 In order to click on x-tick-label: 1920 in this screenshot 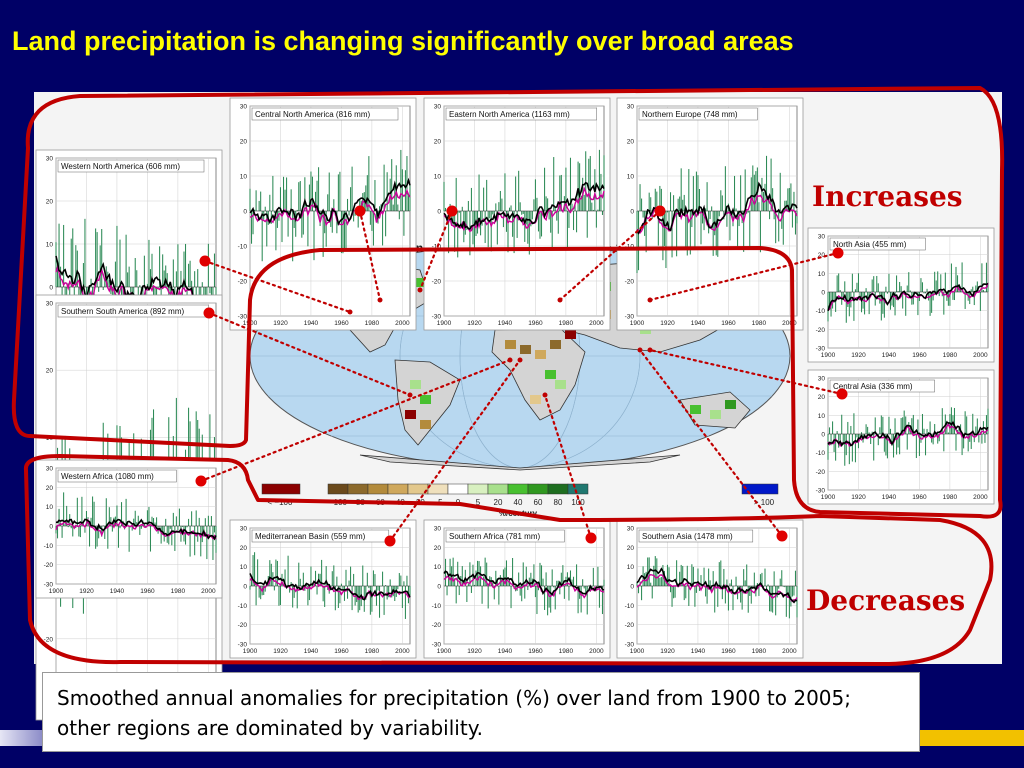, I will do `click(280, 323)`.